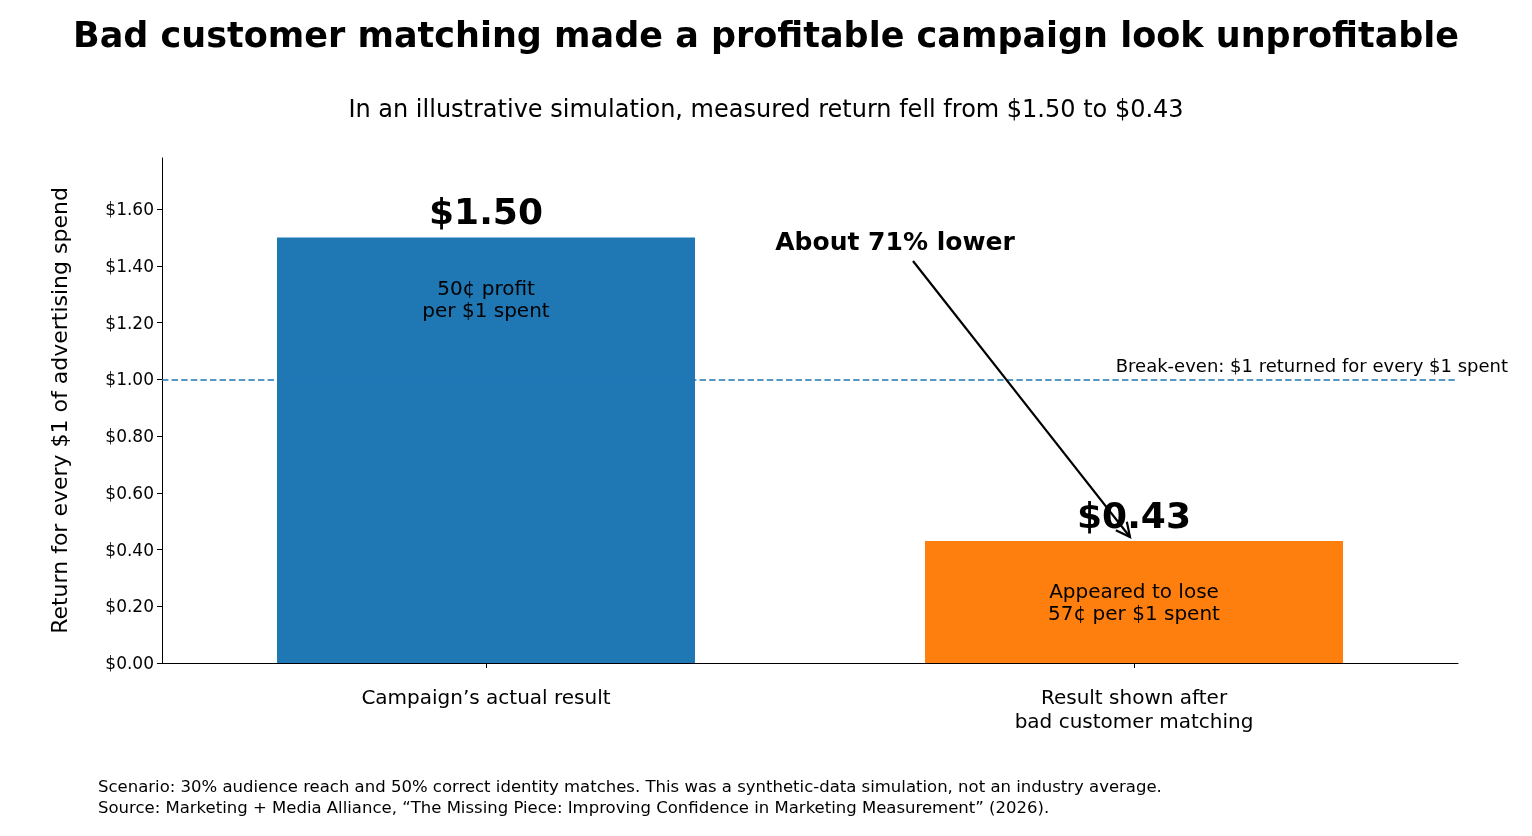 This screenshot has width=1532, height=836. What do you see at coordinates (630, 797) in the screenshot?
I see `text: Scenario: 30% audience reach and 50% correct identity matches. This was a synthetic-data simulation, not an industry average. Source: Marketing + Media Alliance, “The Missing Piece: Improving Confidence in Marketing Measurement” (2026).` at bounding box center [630, 797].